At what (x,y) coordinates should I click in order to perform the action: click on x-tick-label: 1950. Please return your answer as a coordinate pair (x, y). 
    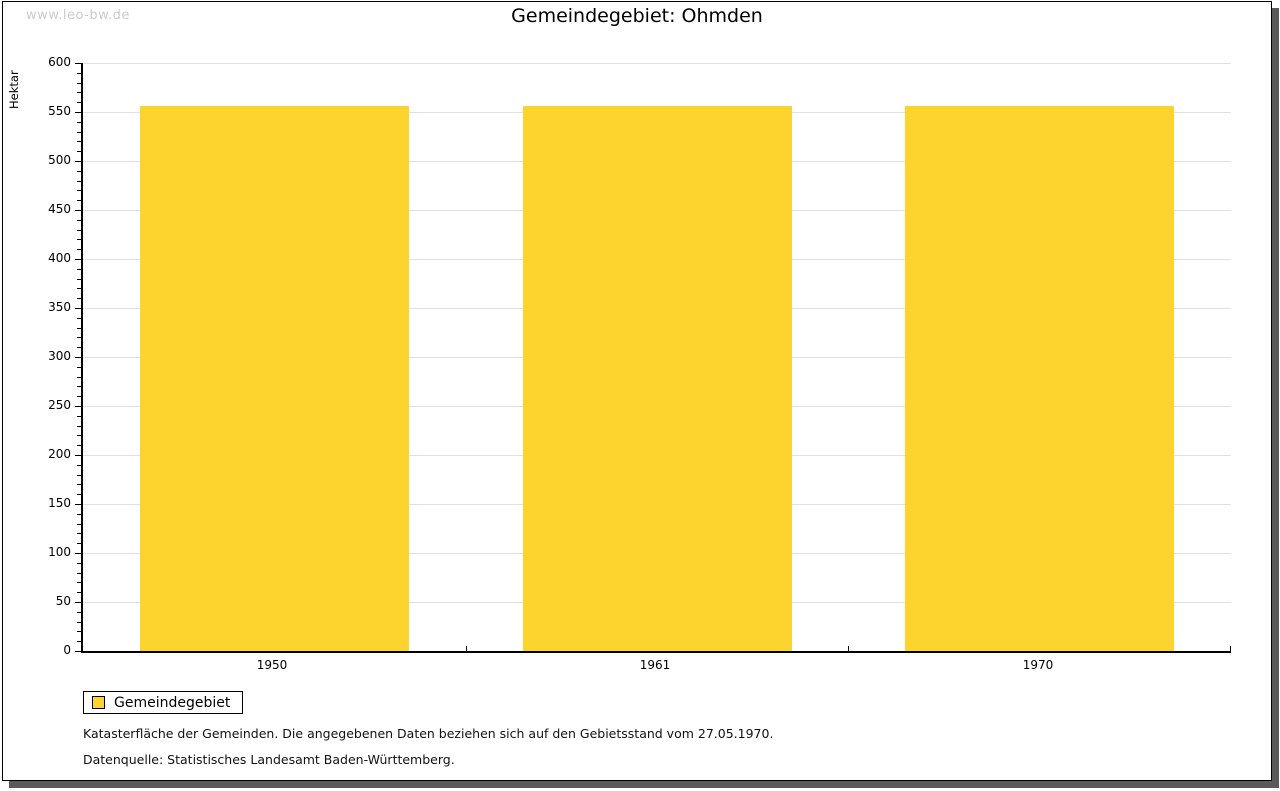
    Looking at the image, I should click on (272, 665).